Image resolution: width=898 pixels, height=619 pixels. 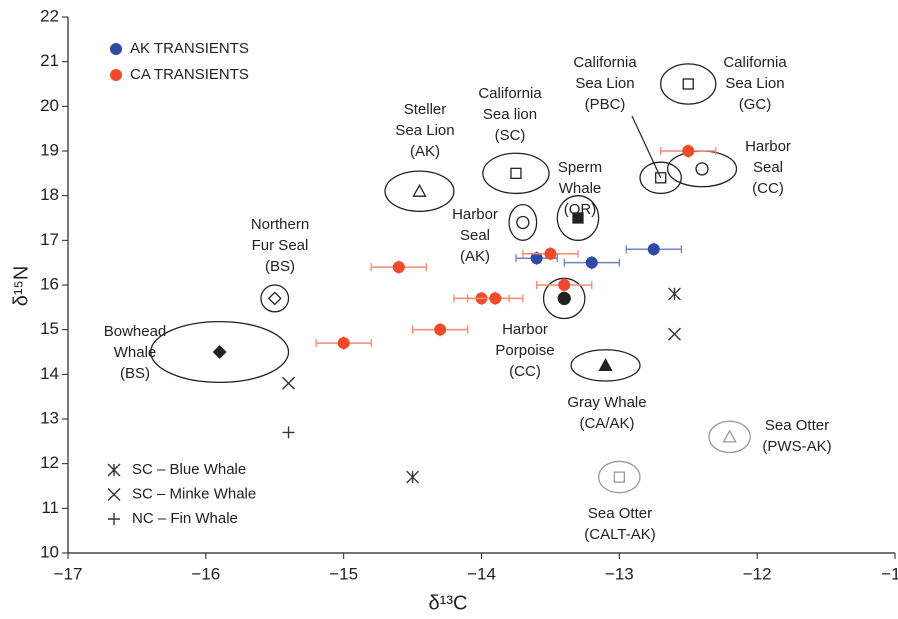 What do you see at coordinates (619, 534) in the screenshot?
I see `group-label: (CALT-AK)` at bounding box center [619, 534].